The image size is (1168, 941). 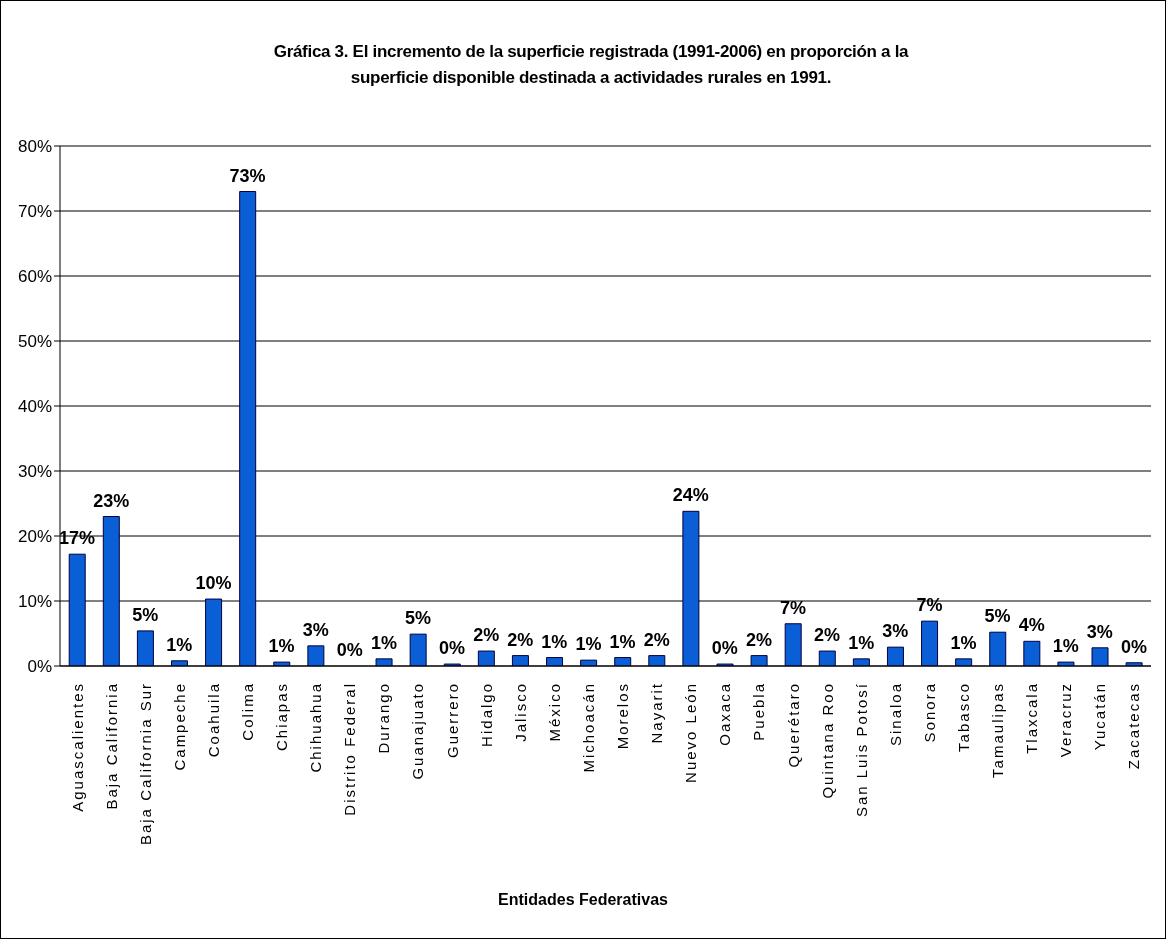 I want to click on x-tick-label: Durango, so click(x=384, y=718).